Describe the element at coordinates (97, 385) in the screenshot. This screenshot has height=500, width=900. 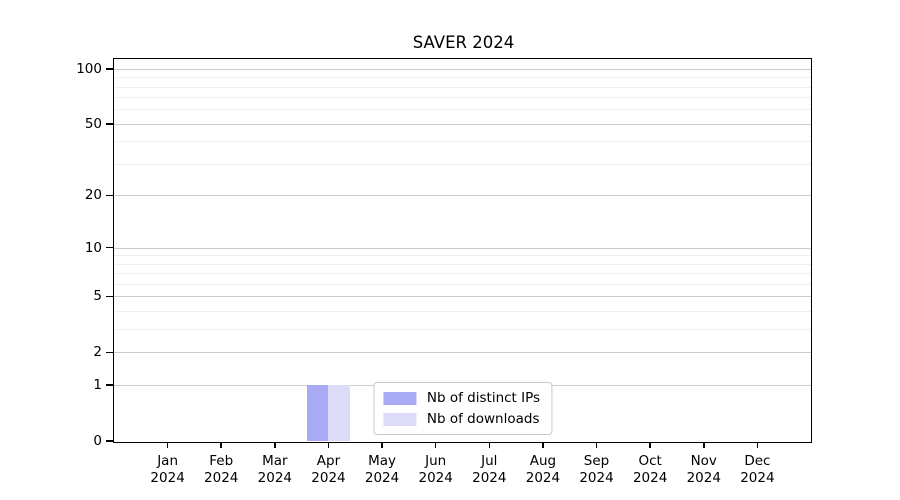
I see `y-tick-label: 1` at that location.